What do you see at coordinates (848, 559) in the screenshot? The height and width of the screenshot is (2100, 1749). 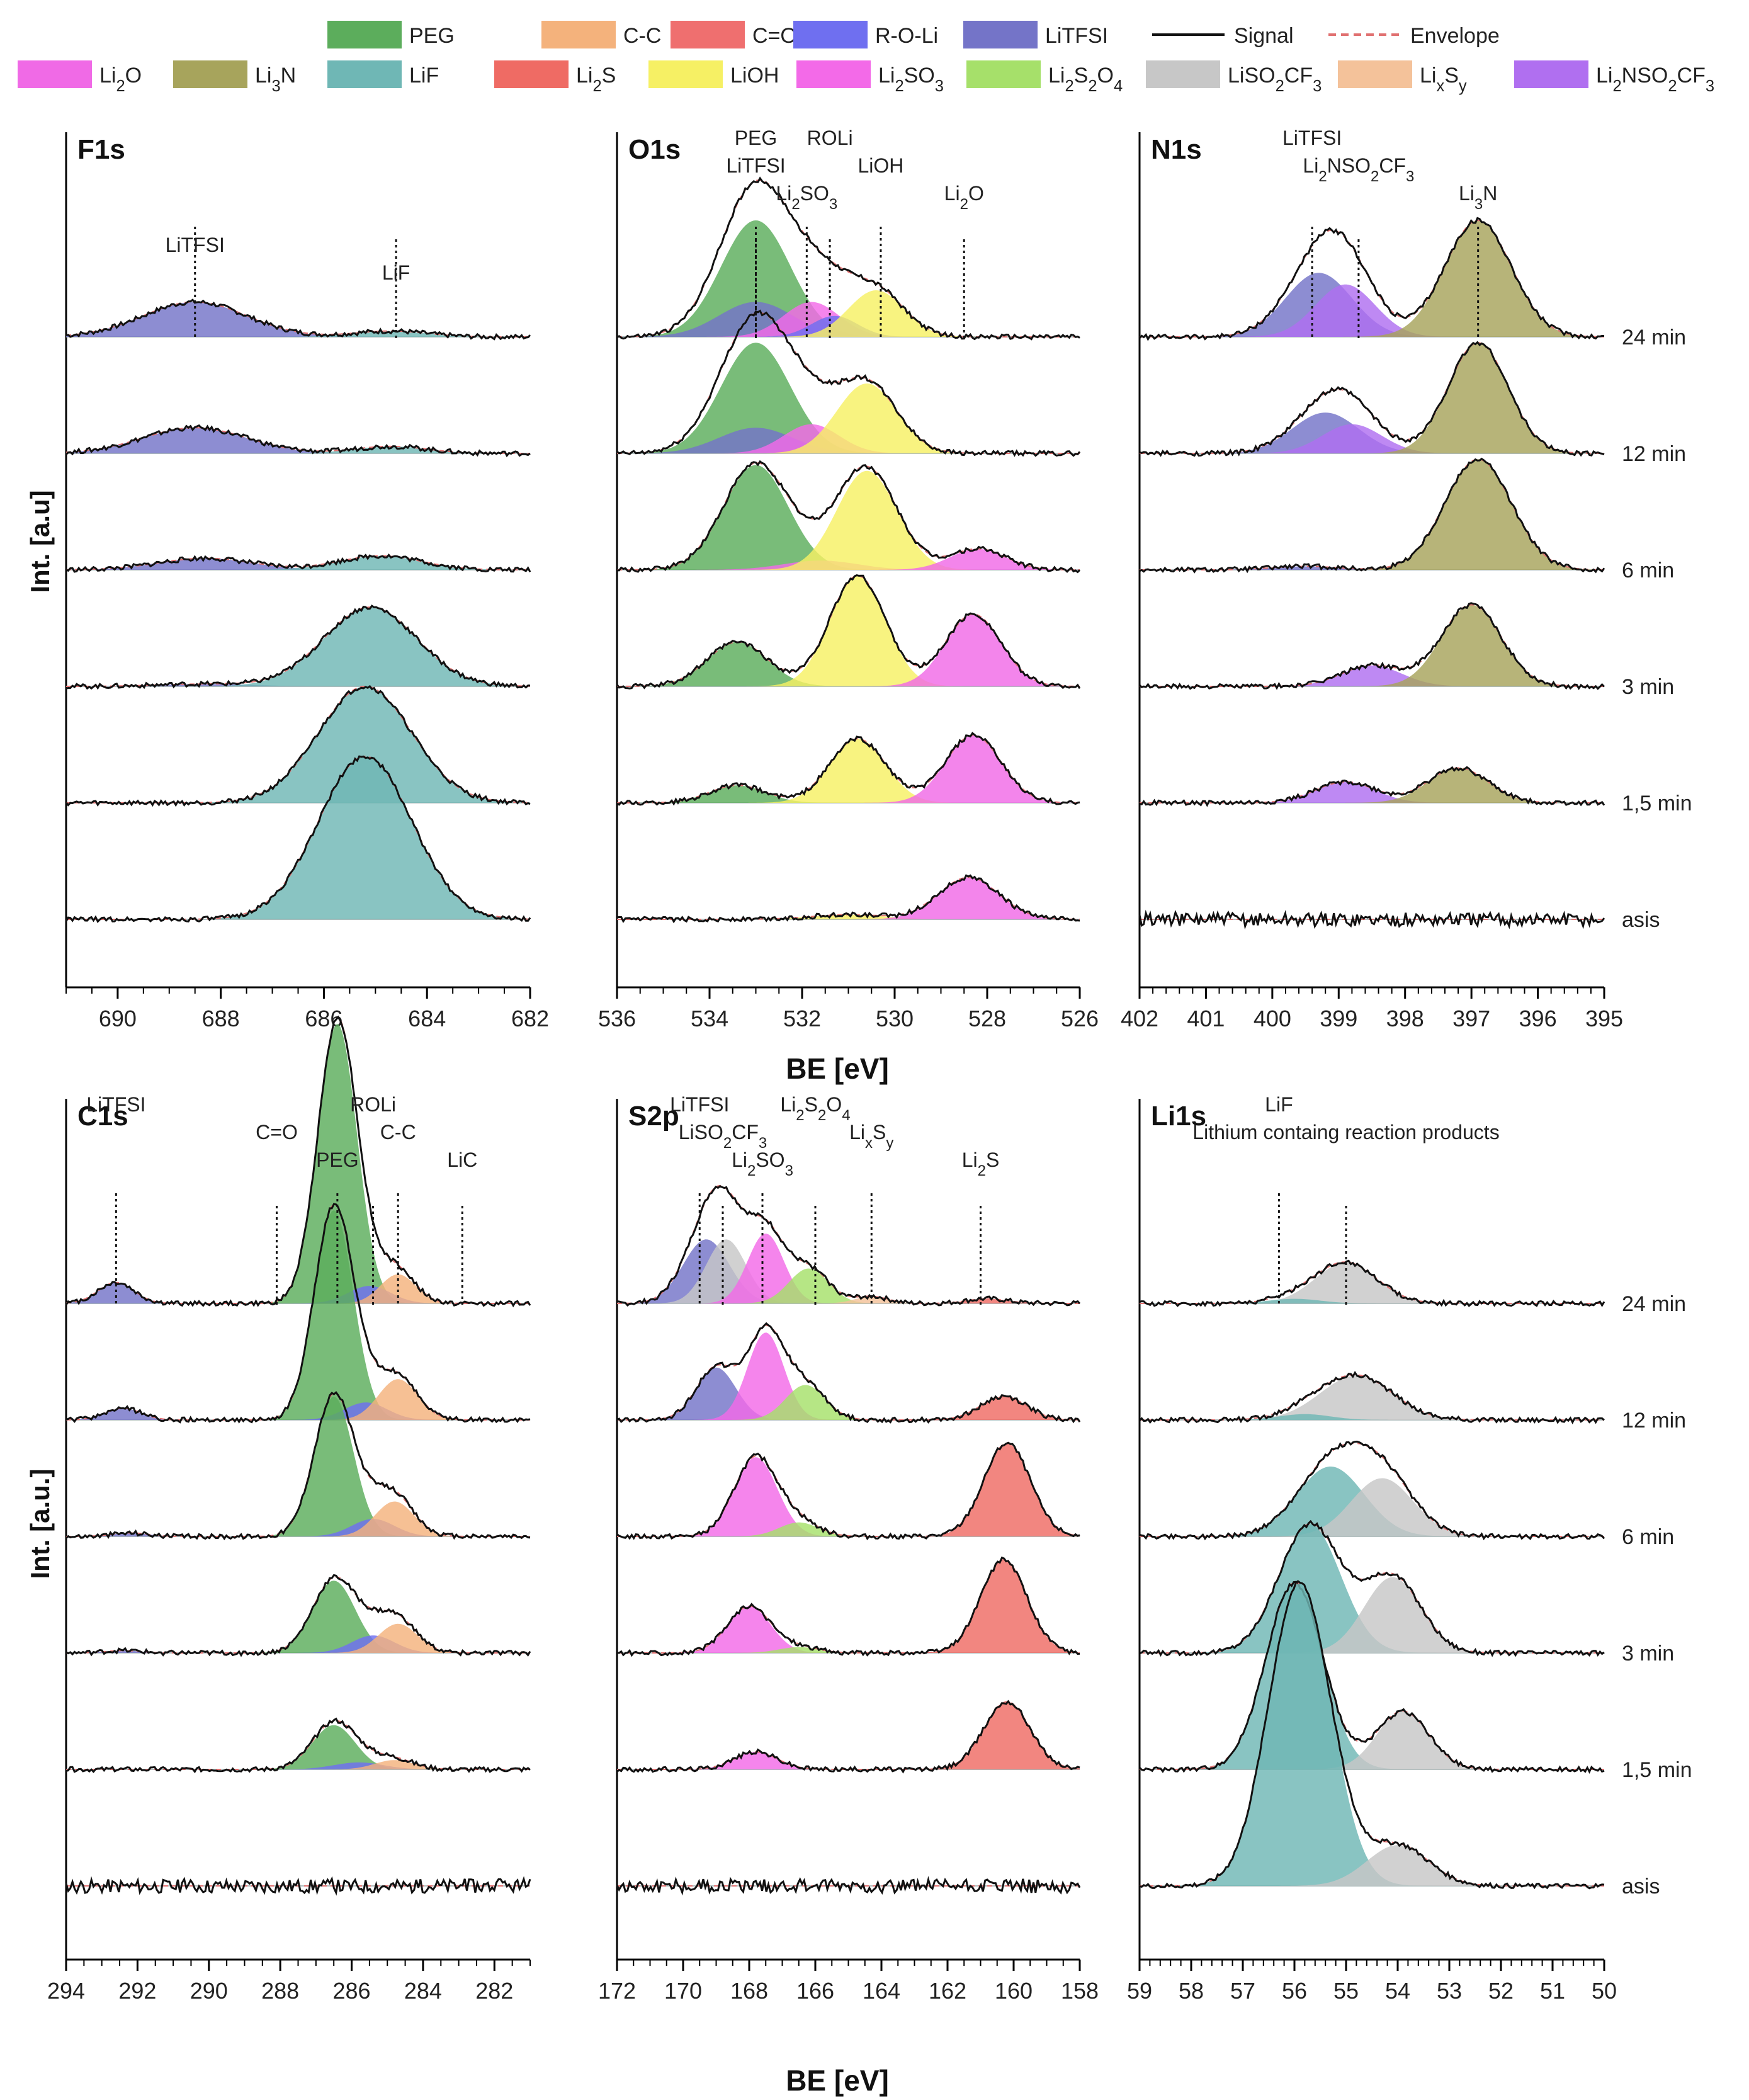 I see `peak-li2o` at bounding box center [848, 559].